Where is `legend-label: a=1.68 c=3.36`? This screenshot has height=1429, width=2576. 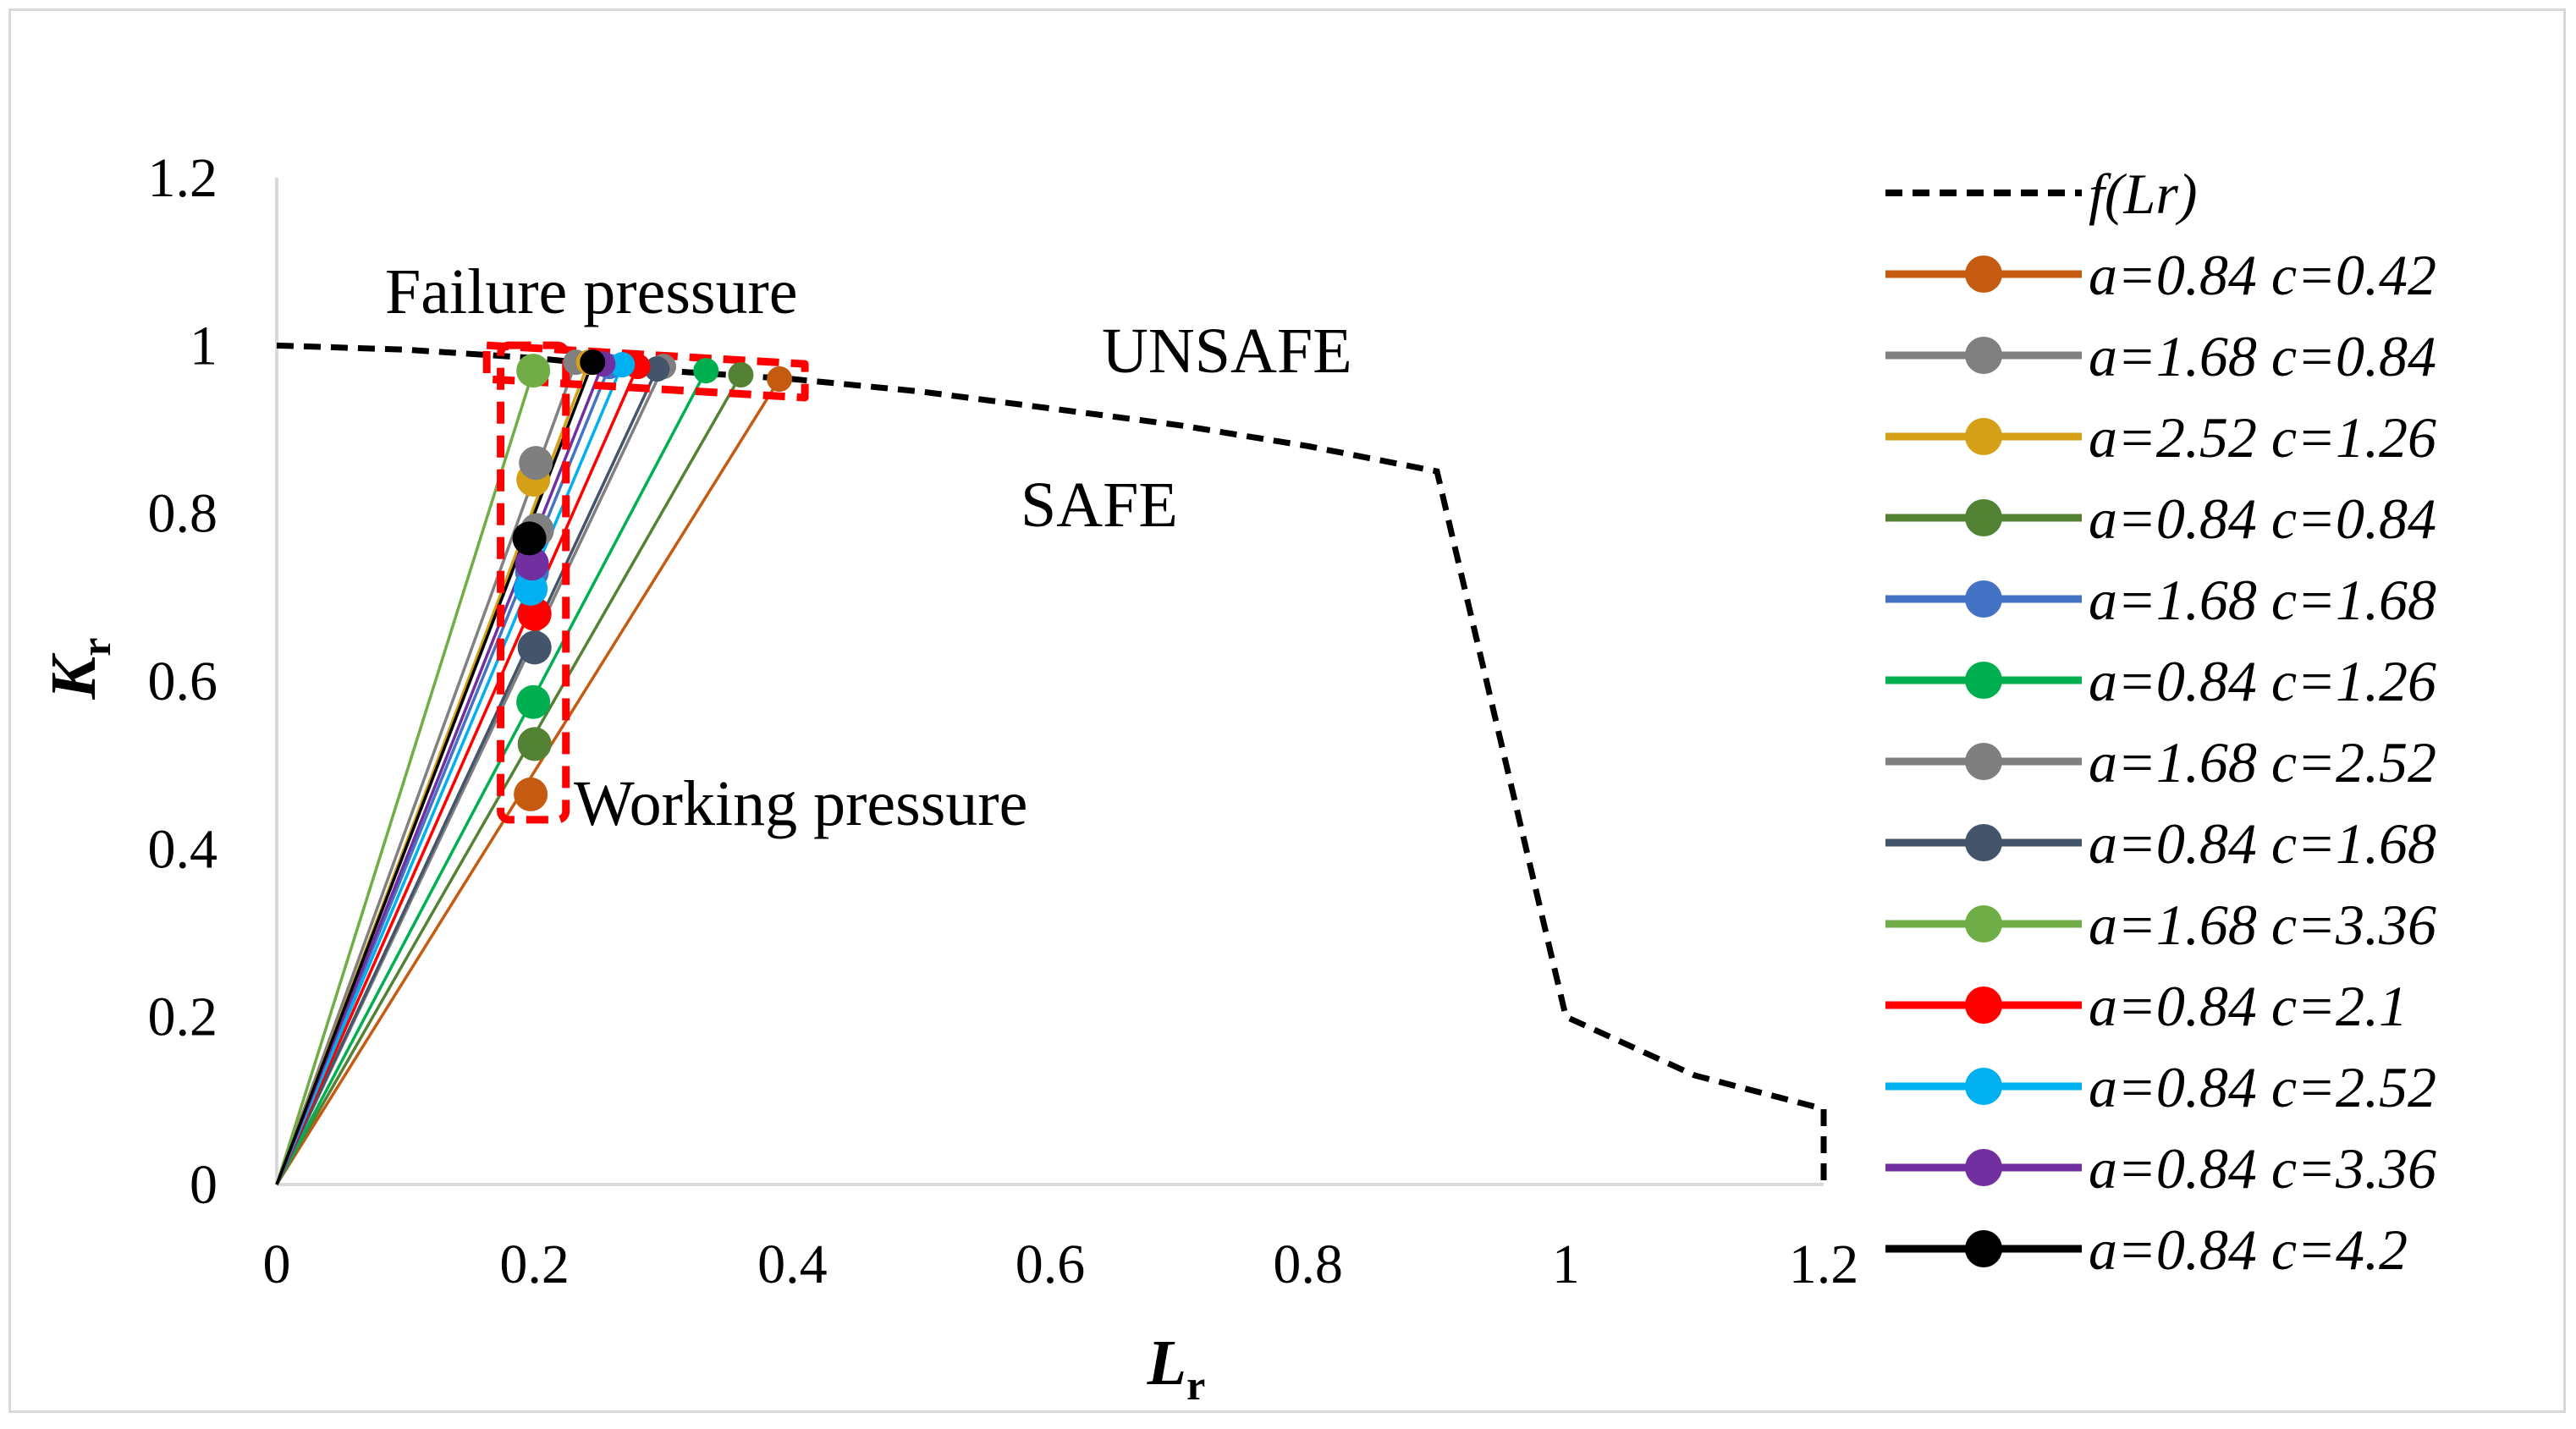
legend-label: a=1.68 c=3.36 is located at coordinates (2262, 925).